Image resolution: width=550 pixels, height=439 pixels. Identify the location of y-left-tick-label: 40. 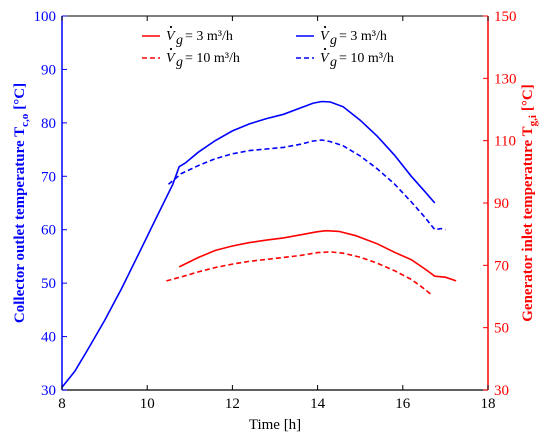
(48, 338).